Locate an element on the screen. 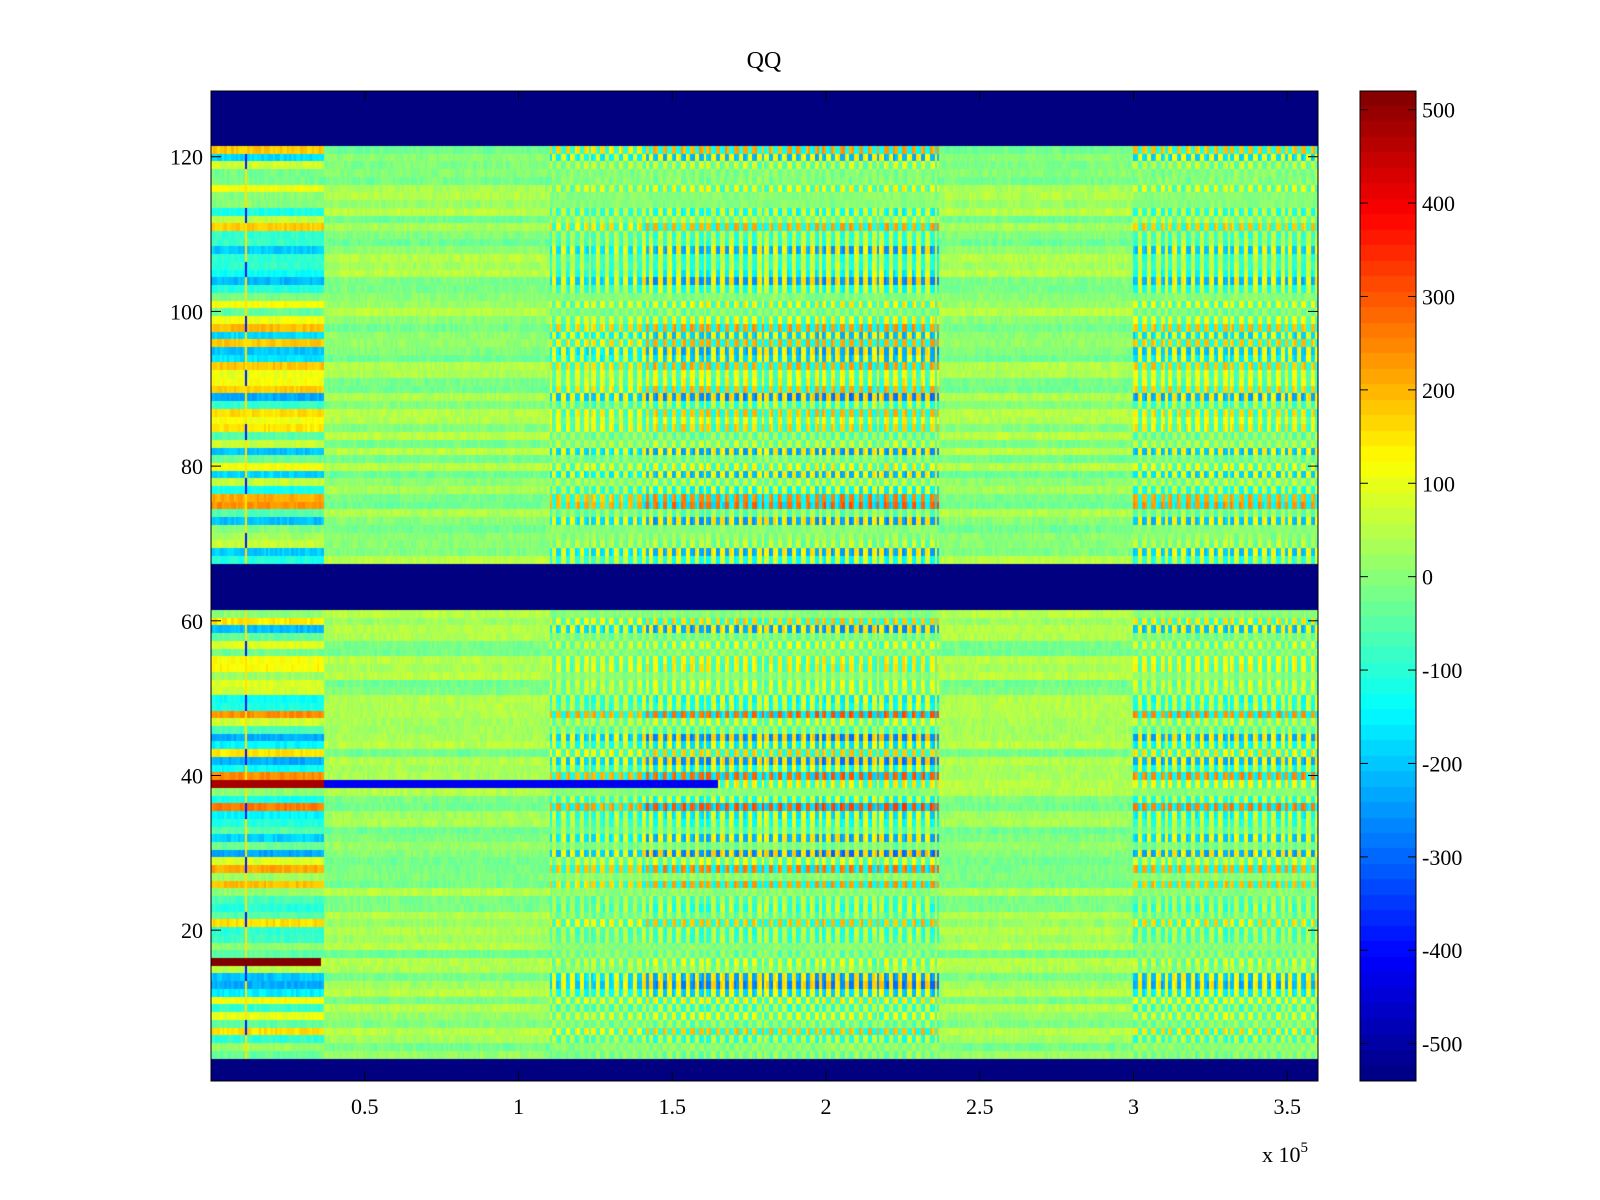  x-scale-multiplier: x 105 is located at coordinates (1285, 1153).